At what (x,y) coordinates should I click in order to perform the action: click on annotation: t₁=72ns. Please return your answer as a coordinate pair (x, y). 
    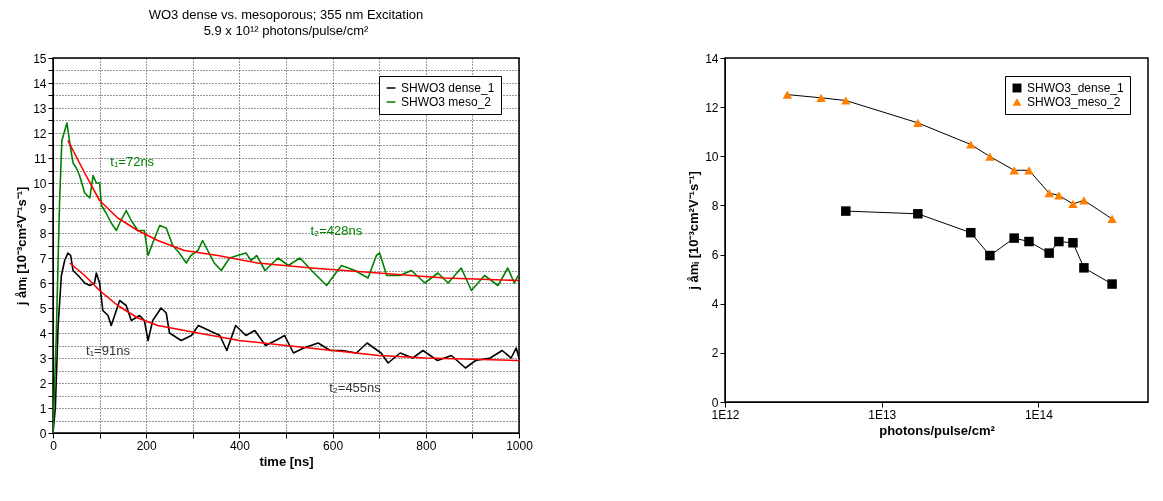
    Looking at the image, I should click on (132, 161).